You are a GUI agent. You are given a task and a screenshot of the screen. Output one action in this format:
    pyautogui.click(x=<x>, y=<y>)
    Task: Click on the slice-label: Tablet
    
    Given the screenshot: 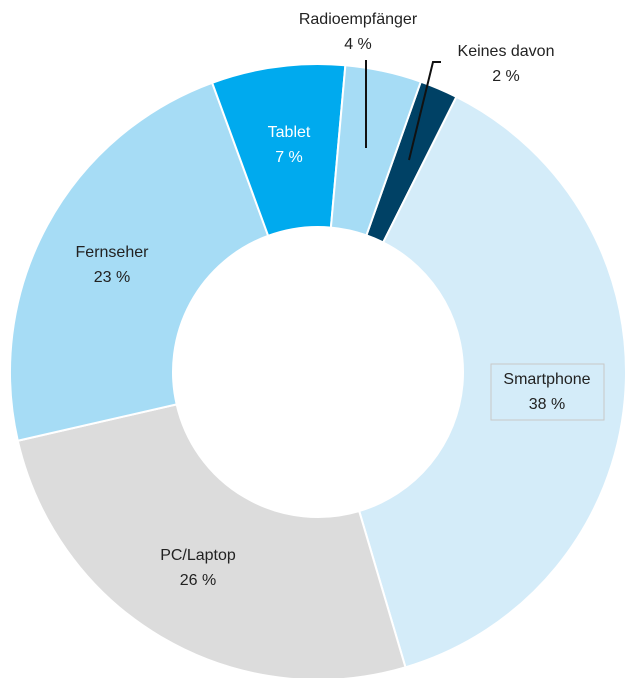 What is the action you would take?
    pyautogui.click(x=289, y=132)
    